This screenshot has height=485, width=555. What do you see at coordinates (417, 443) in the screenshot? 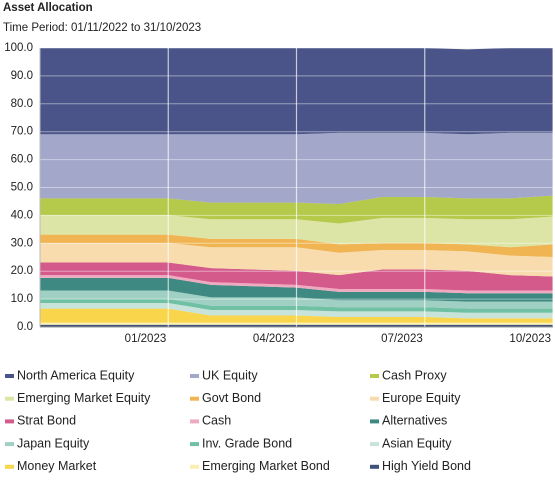
I see `legend-label: Asian Equity` at bounding box center [417, 443].